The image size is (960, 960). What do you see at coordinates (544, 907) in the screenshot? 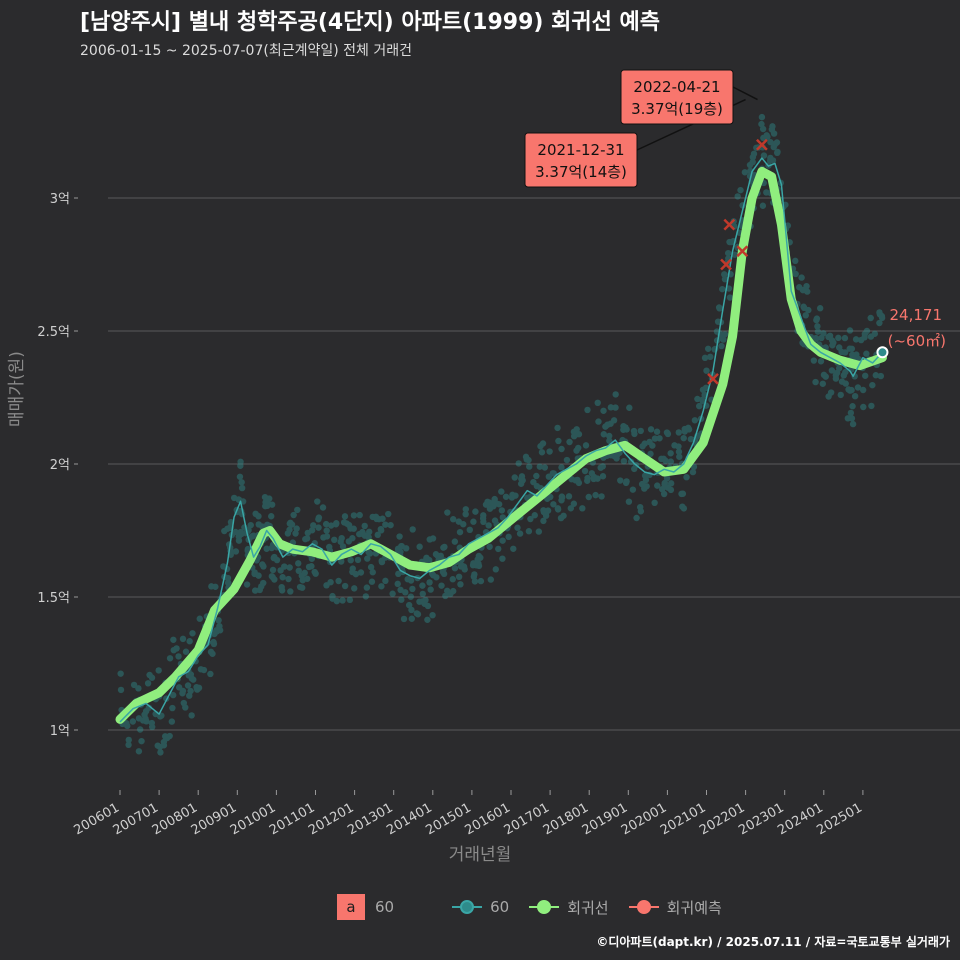
I see `legend-green-marker-icon` at bounding box center [544, 907].